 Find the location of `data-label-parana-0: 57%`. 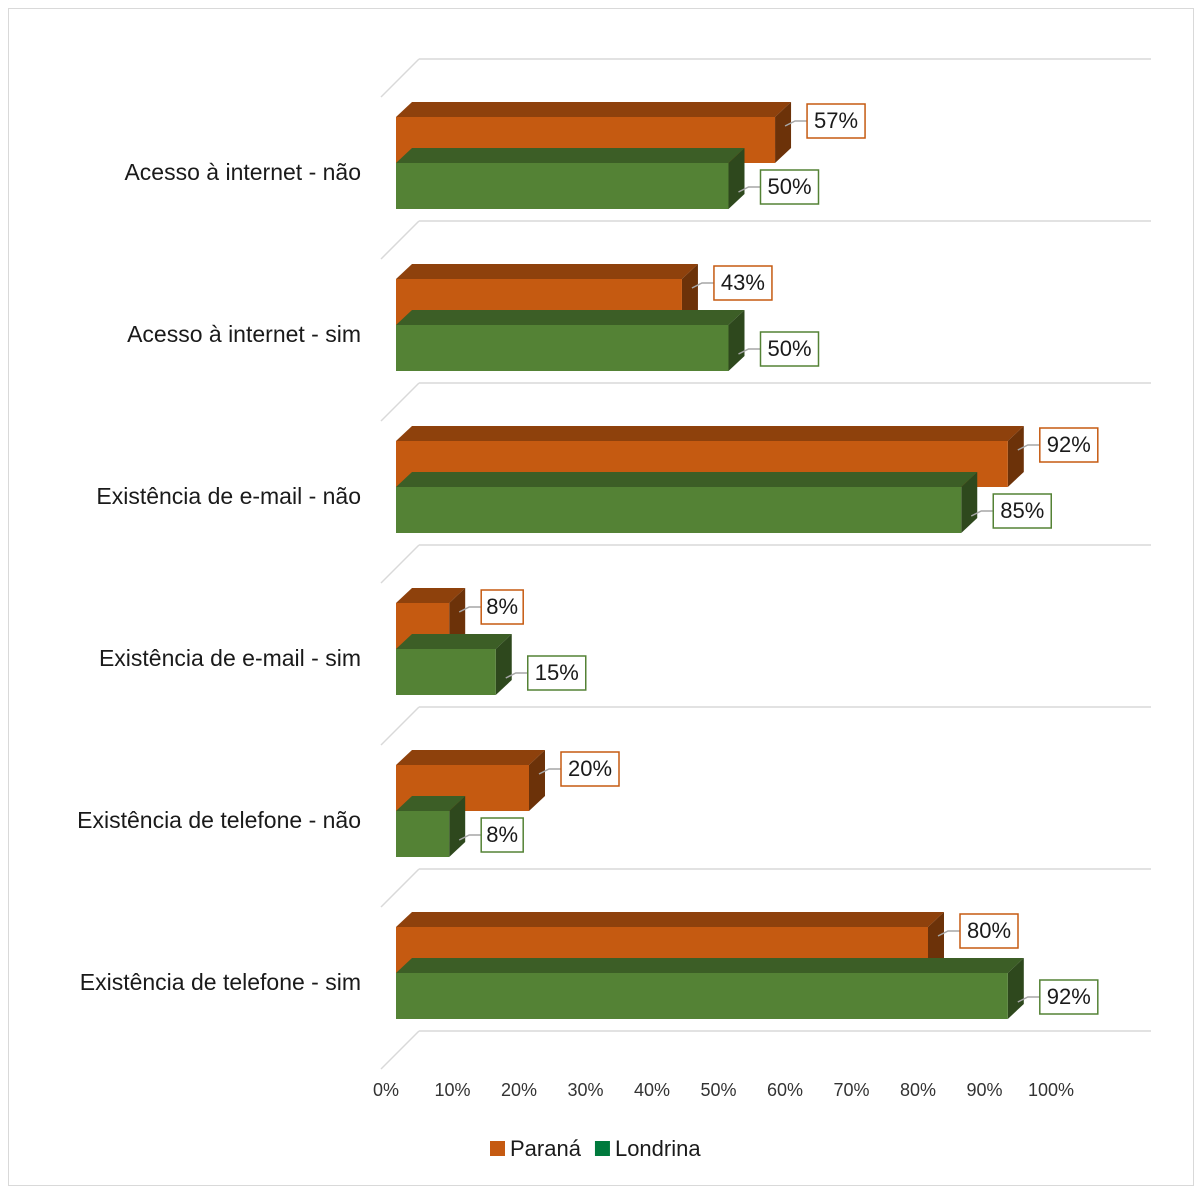

data-label-parana-0: 57% is located at coordinates (836, 120).